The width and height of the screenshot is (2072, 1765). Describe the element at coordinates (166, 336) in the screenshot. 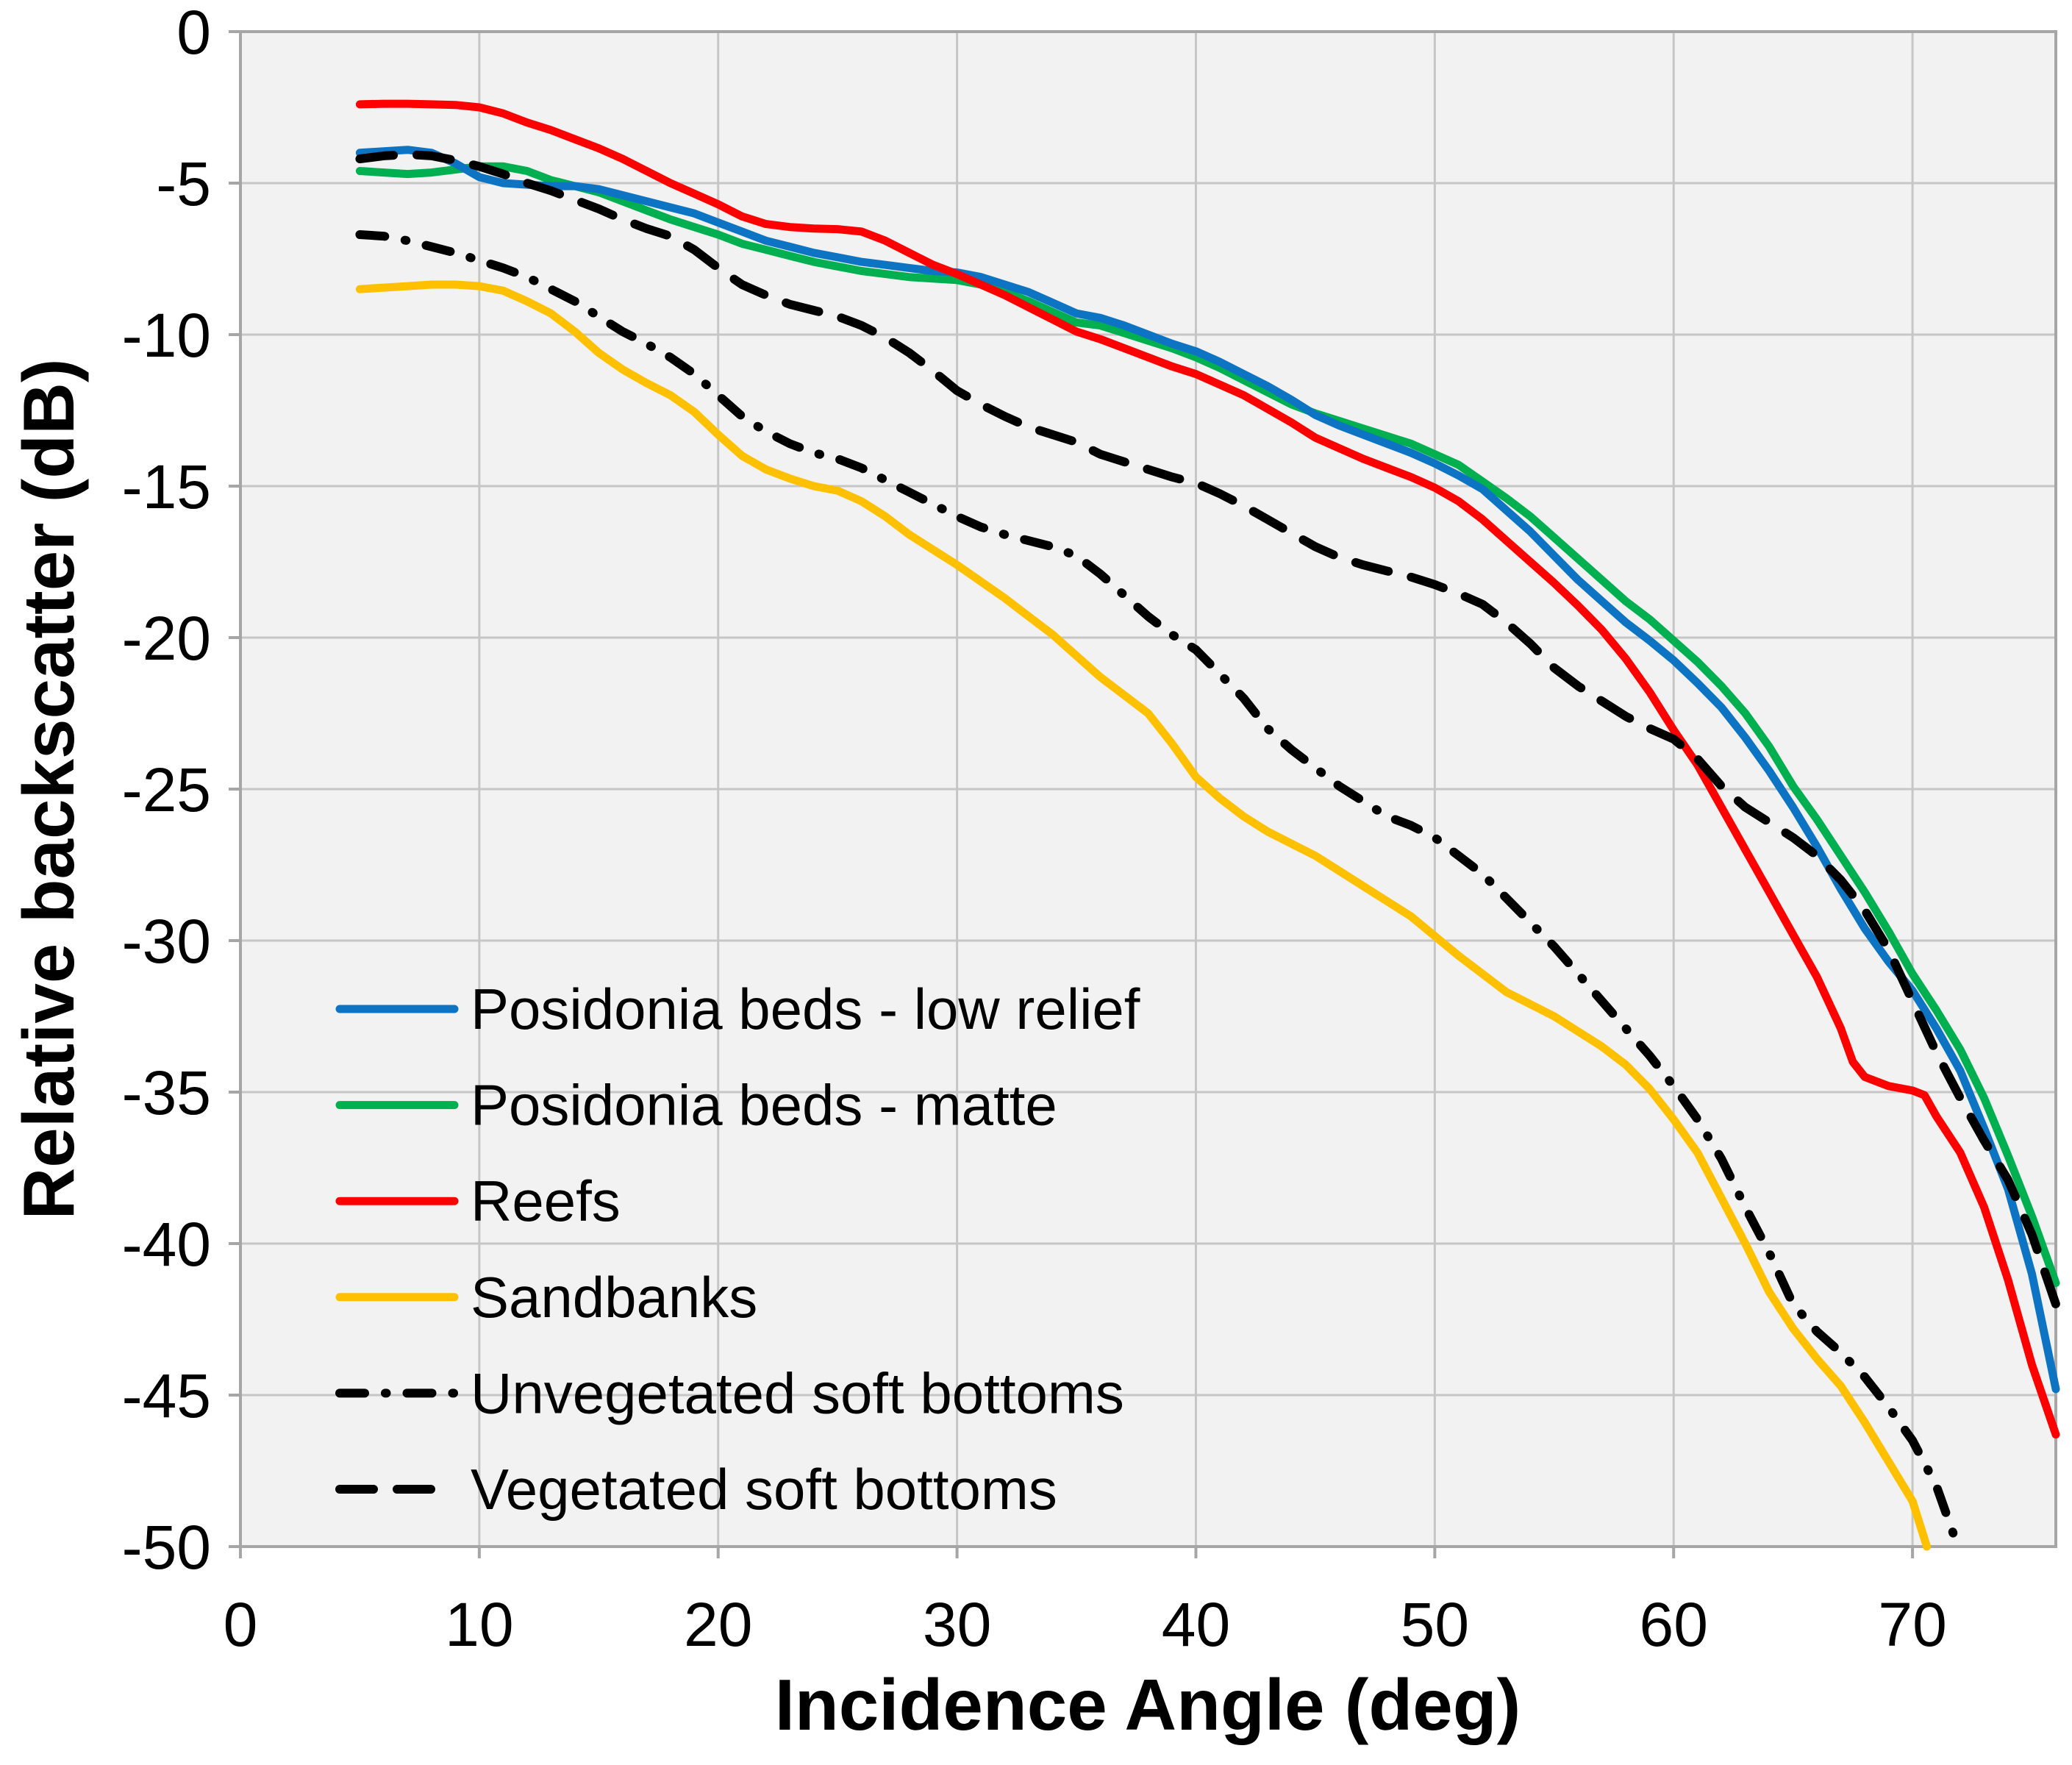

I see `y-tick-label: -10` at that location.